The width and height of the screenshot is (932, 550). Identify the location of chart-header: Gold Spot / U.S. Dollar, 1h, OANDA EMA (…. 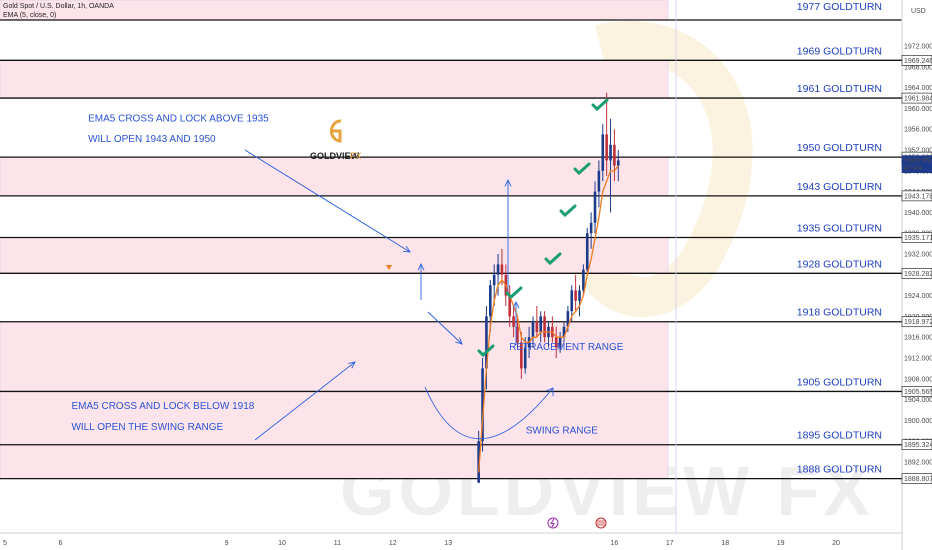
(58, 11).